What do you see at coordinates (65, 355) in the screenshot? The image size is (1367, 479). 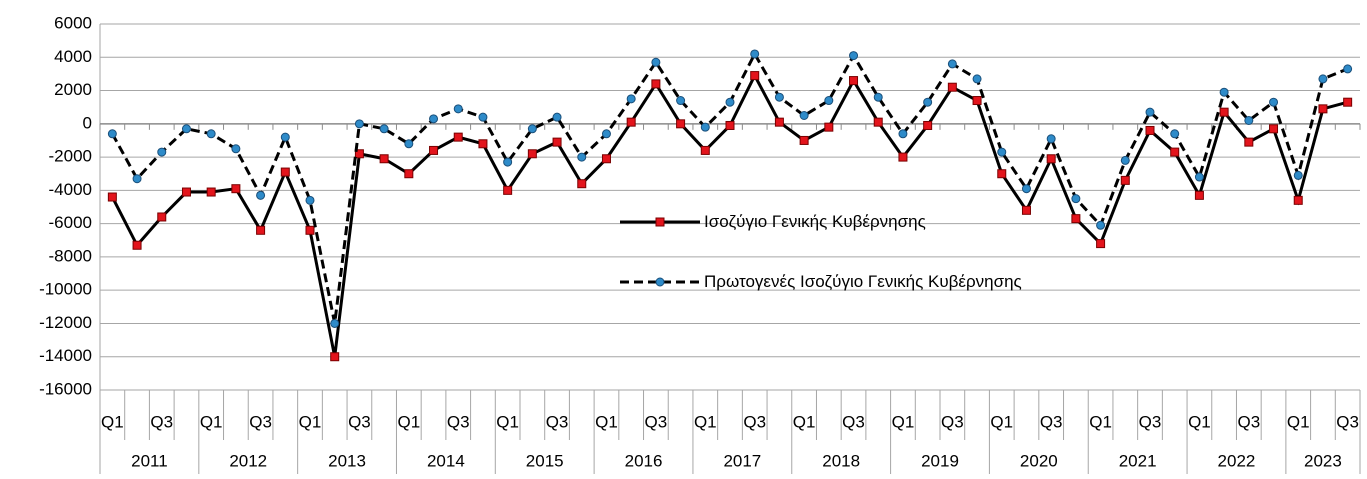 I see `y-tick-label: -14000` at bounding box center [65, 355].